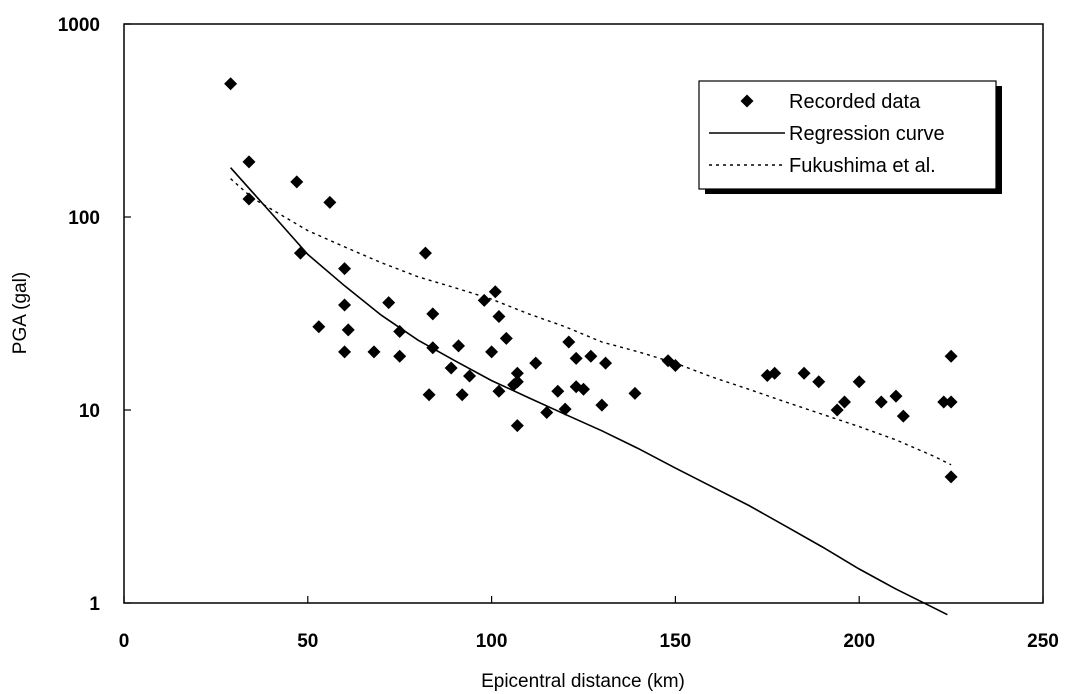 Image resolution: width=1079 pixels, height=694 pixels. Describe the element at coordinates (862, 166) in the screenshot. I see `legend-label: Fukushima et al.` at that location.